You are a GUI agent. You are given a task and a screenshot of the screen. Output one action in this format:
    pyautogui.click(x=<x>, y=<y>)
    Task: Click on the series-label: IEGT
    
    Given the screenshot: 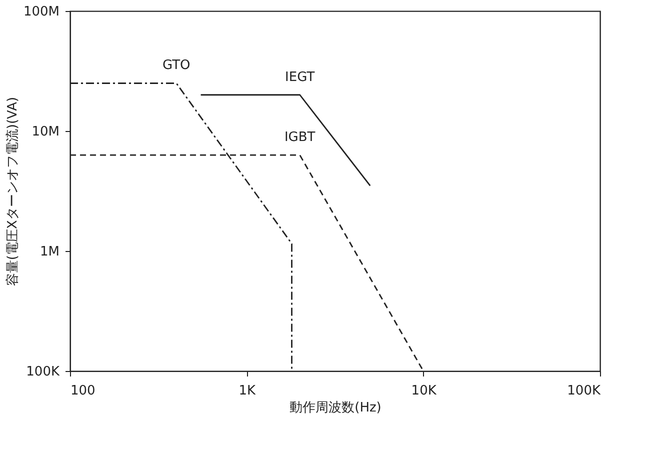 What is the action you would take?
    pyautogui.click(x=300, y=77)
    